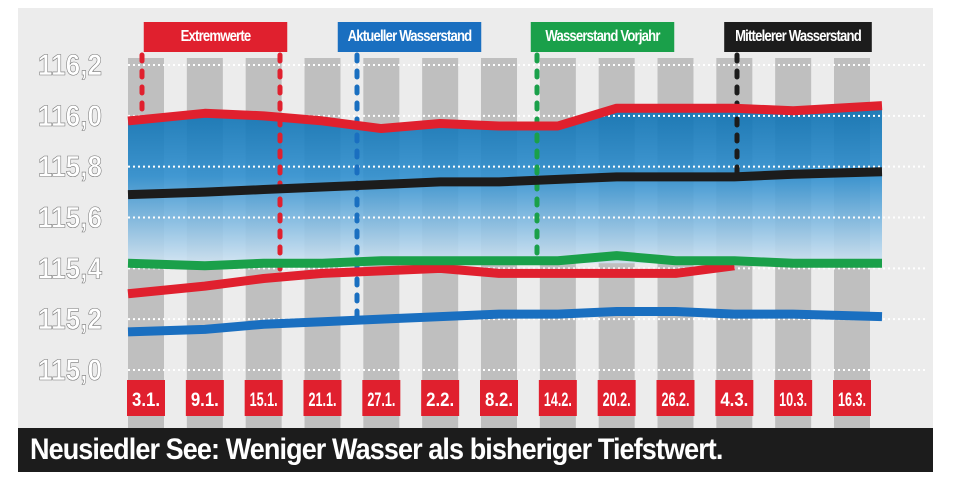  What do you see at coordinates (70, 167) in the screenshot?
I see `y-tick-label: 115,8` at bounding box center [70, 167].